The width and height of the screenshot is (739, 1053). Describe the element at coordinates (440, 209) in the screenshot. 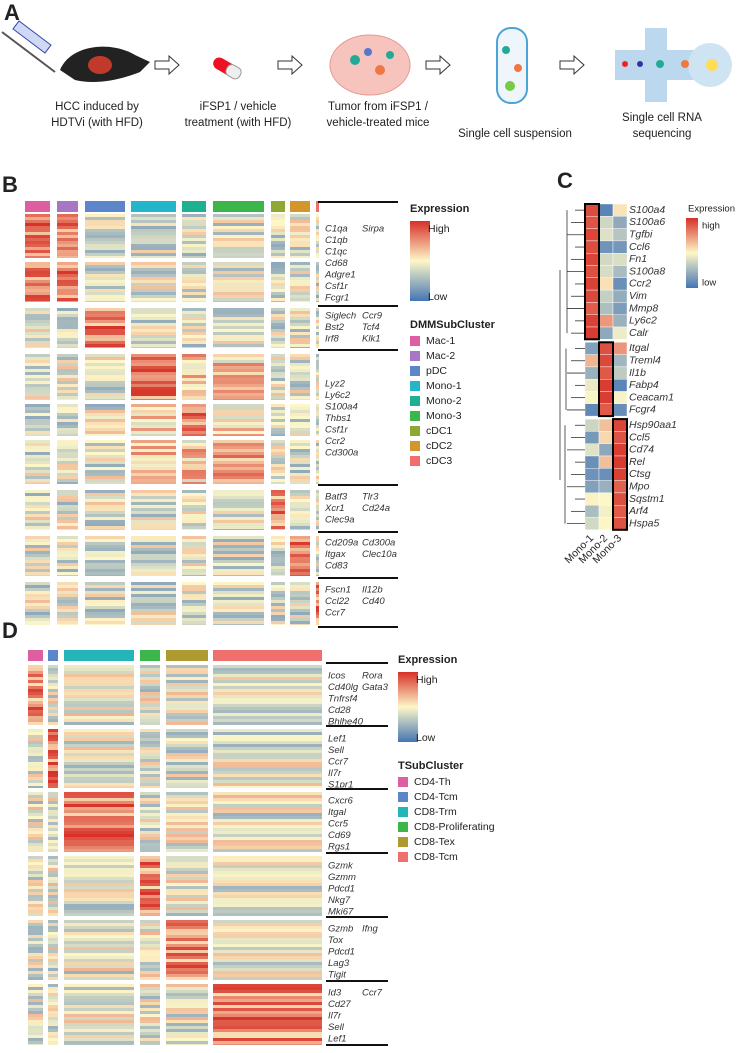

I see `legend-title: Expression` at that location.